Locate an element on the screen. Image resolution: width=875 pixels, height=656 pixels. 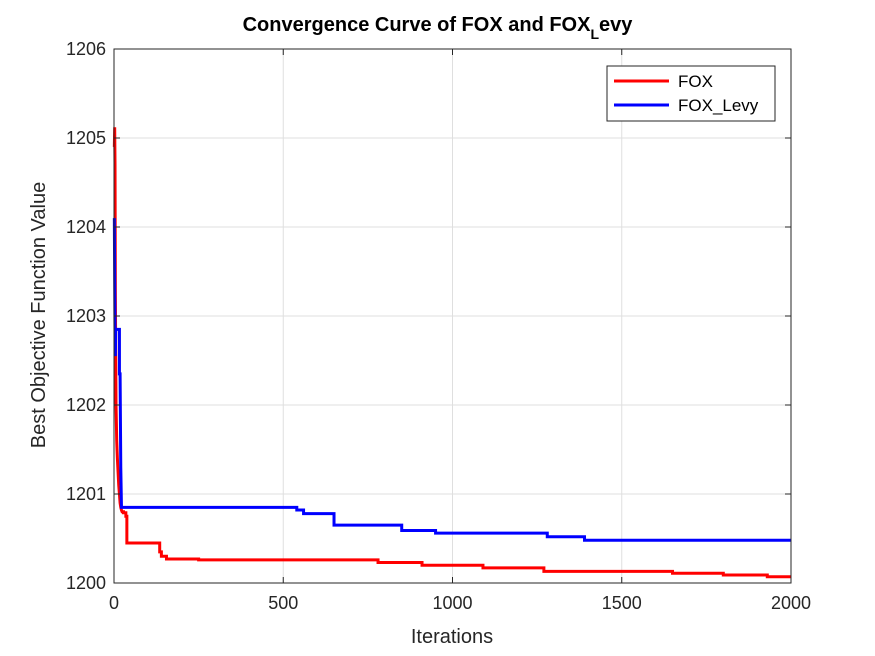
x-axis-label: Iterations is located at coordinates (452, 637).